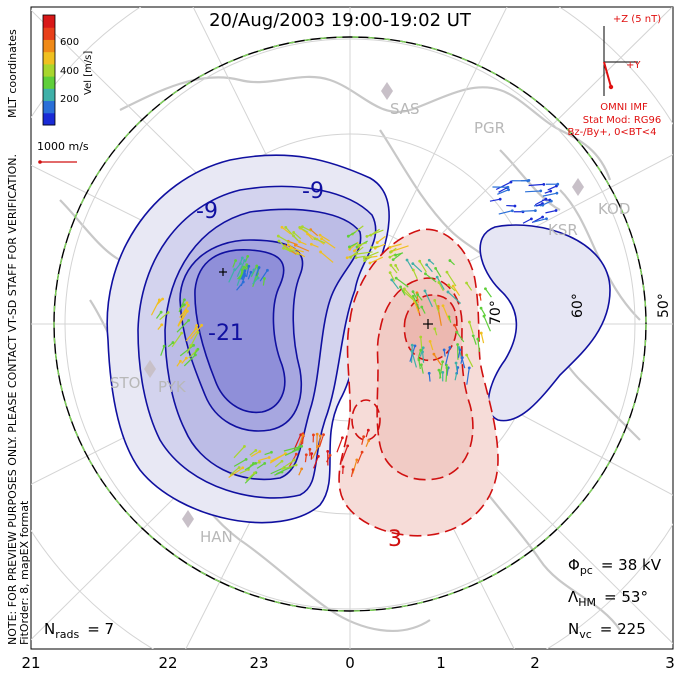  I want to click on contour-label-3: -21, so click(226, 333).